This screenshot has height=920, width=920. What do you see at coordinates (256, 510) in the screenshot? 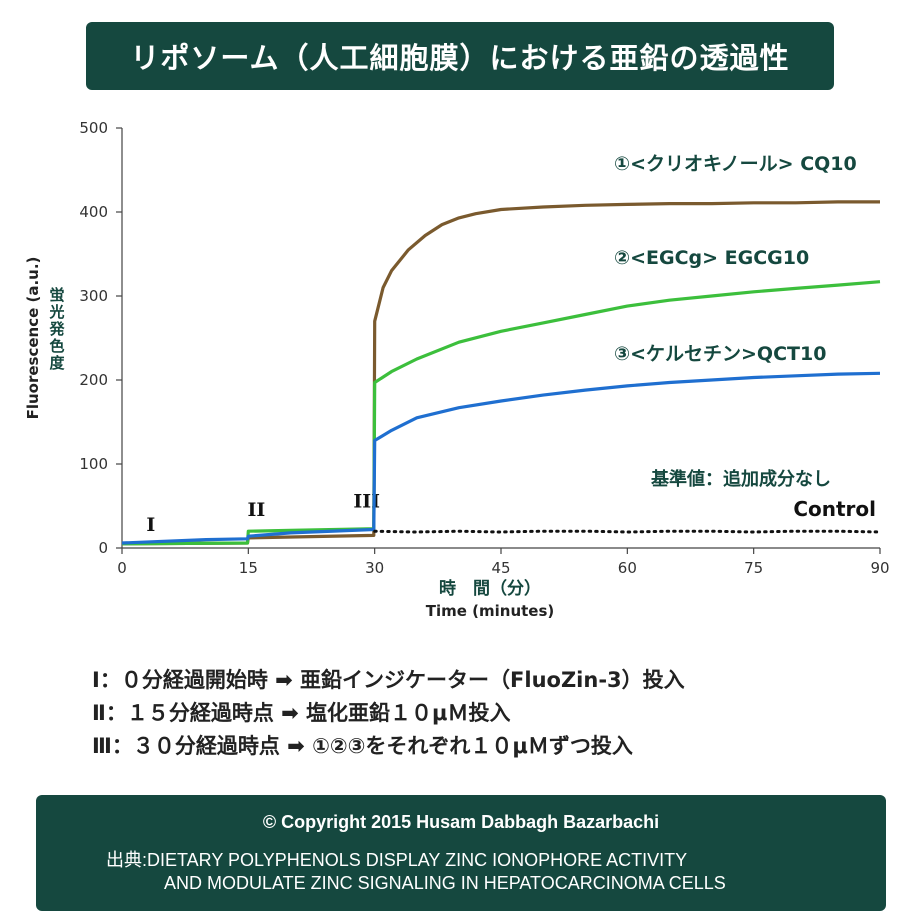
I see `phase-marker-2: II` at bounding box center [256, 510].